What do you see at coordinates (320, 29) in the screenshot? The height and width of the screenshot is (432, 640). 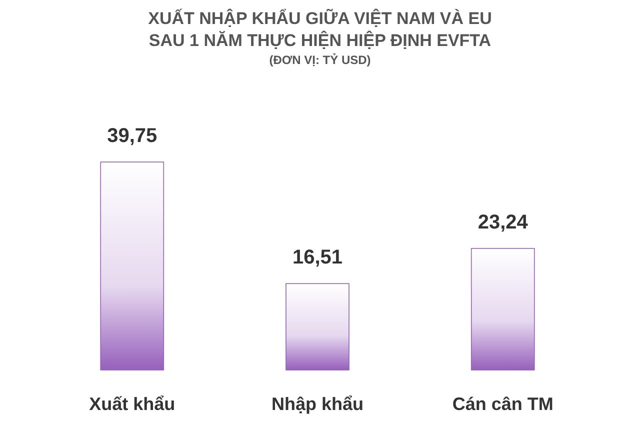 I see `chart-title: XUẤT NHẬP KHẨU GIỮA VIỆT NAM VÀ EU SAU 1 NĂM THỰC HIỆN HIỆP ĐỊNH EVFTA` at bounding box center [320, 29].